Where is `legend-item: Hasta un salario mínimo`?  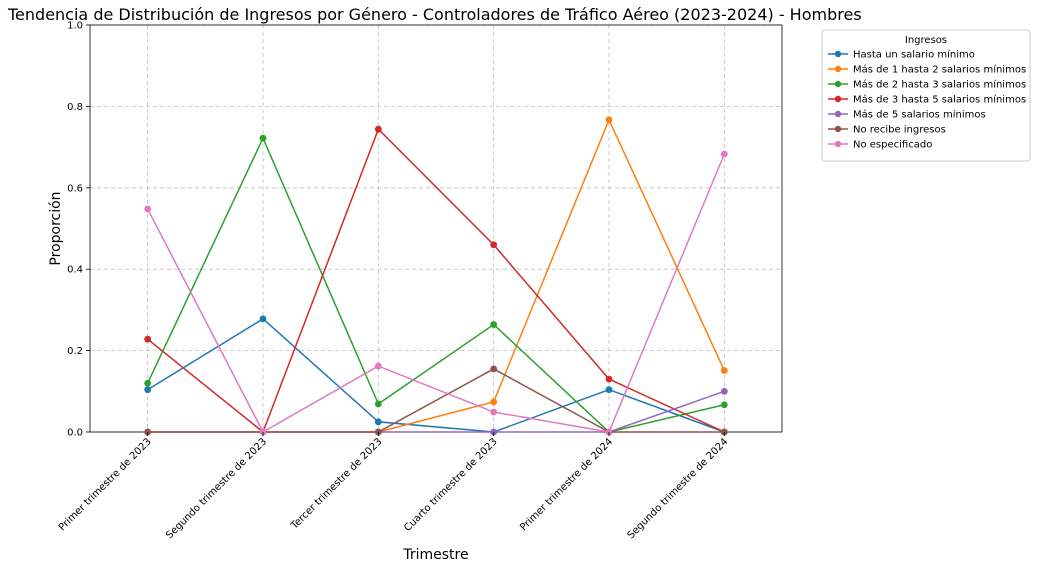 legend-item: Hasta un salario mínimo is located at coordinates (901, 55).